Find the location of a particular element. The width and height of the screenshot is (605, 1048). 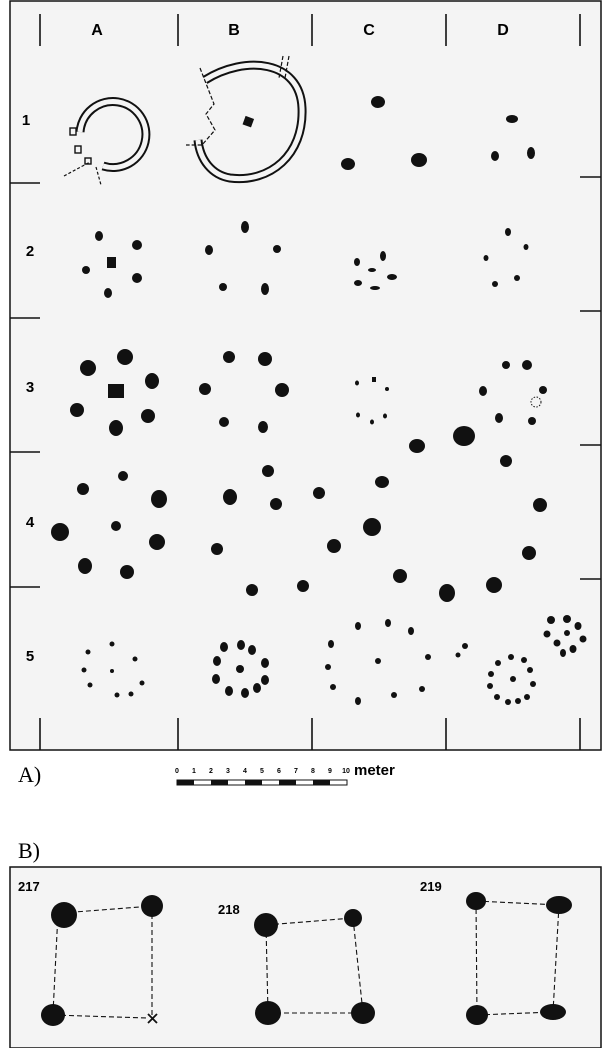

scale-tick-2: 2 is located at coordinates (211, 771).